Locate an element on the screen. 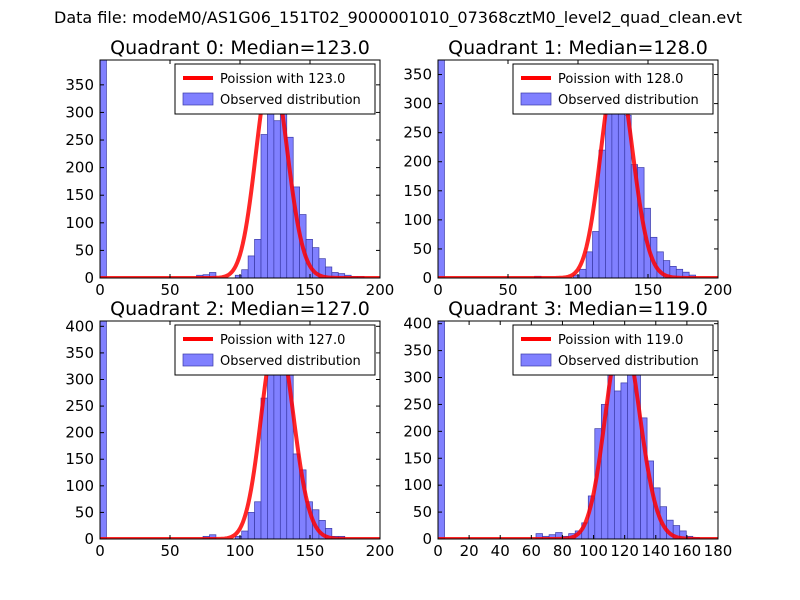  quadrant-2-ytick-label-4: 200 is located at coordinates (79, 433).